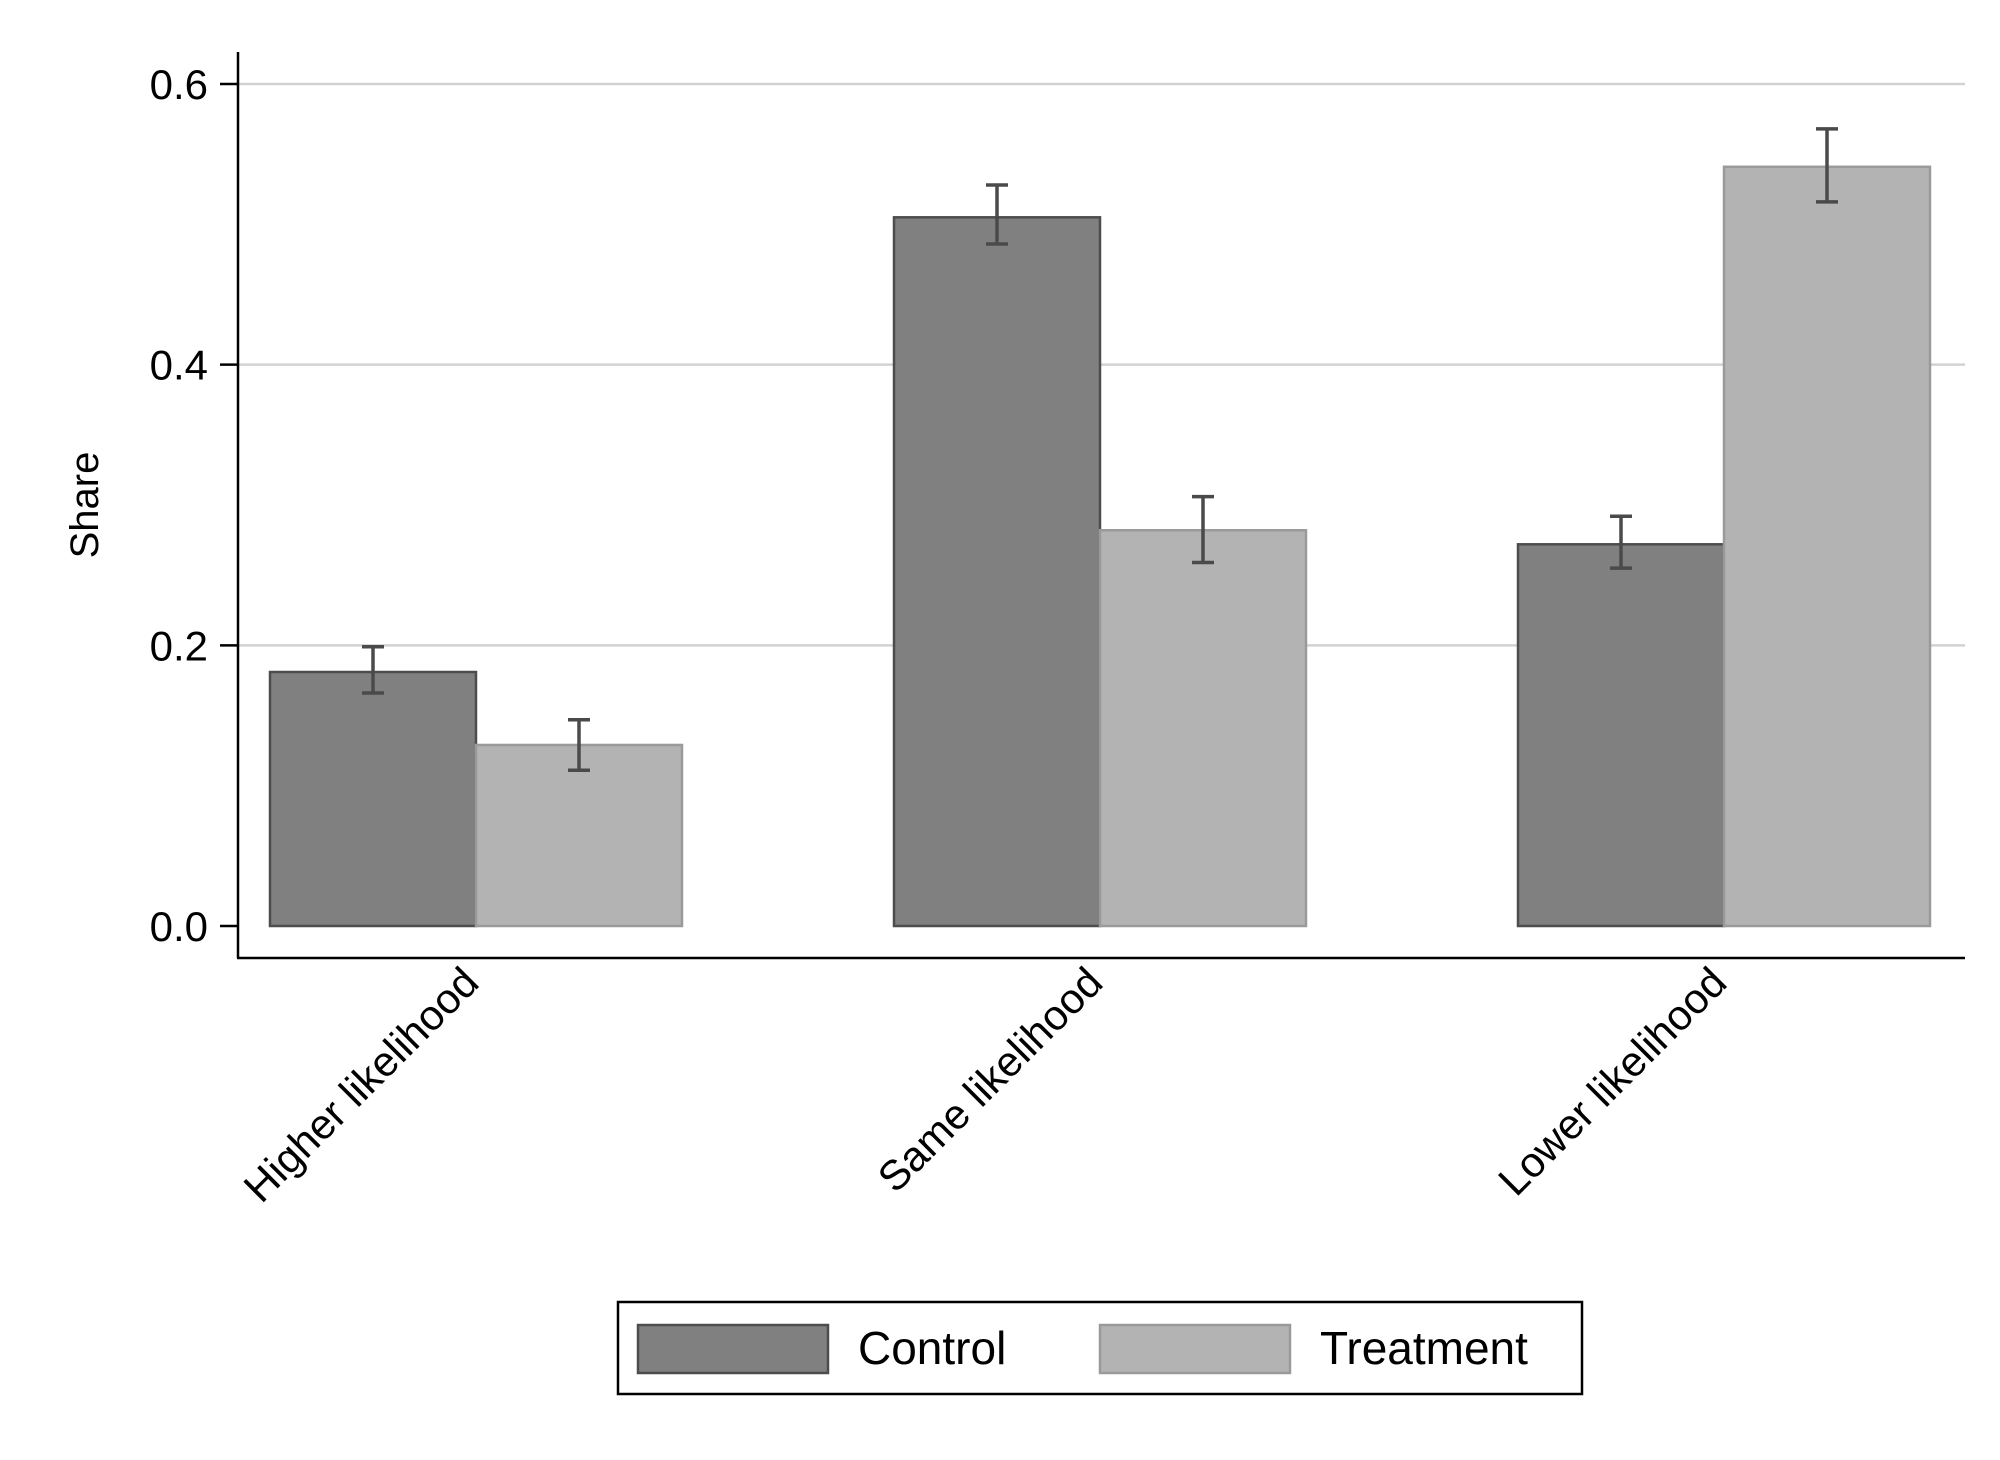 The image size is (2000, 1460). I want to click on x-tick-label: Lower likelihood, so click(1612, 1081).